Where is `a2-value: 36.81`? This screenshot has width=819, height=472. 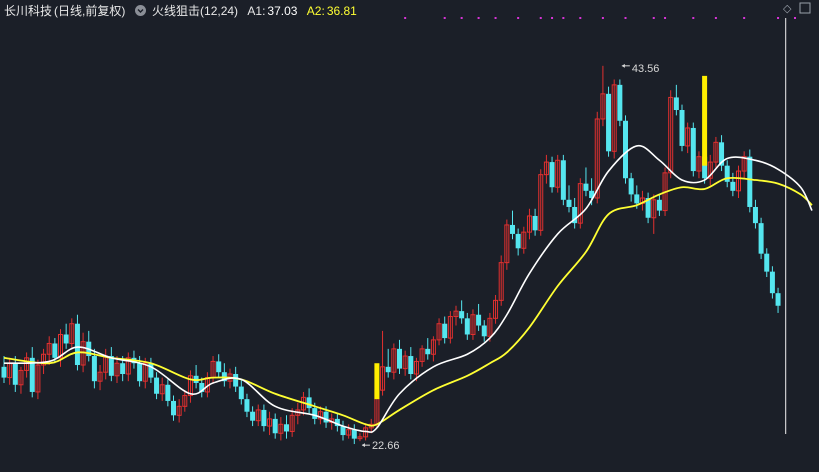
a2-value: 36.81 is located at coordinates (341, 11).